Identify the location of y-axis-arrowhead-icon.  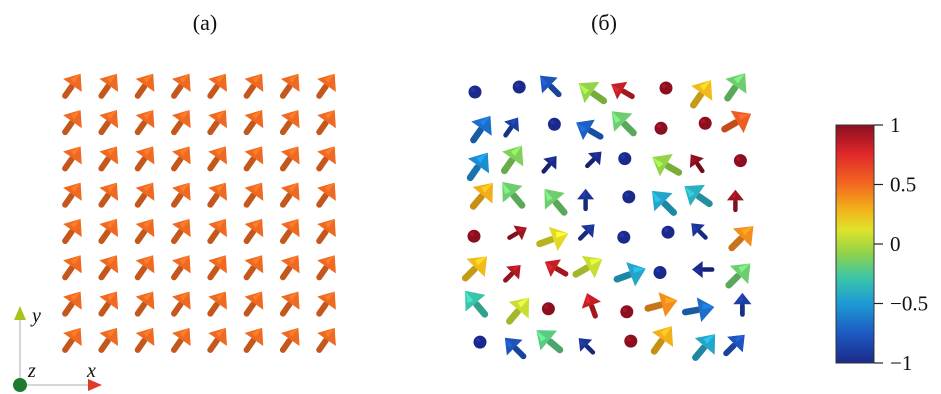
(20, 313).